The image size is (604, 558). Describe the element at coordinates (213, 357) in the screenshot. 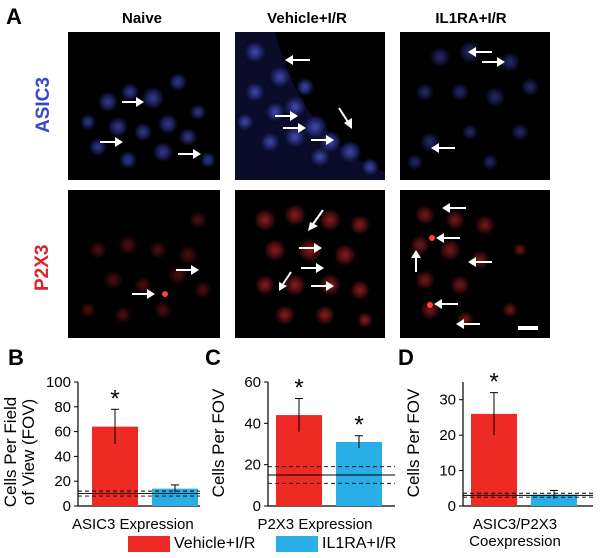

I see `panel-c-letter: C` at that location.